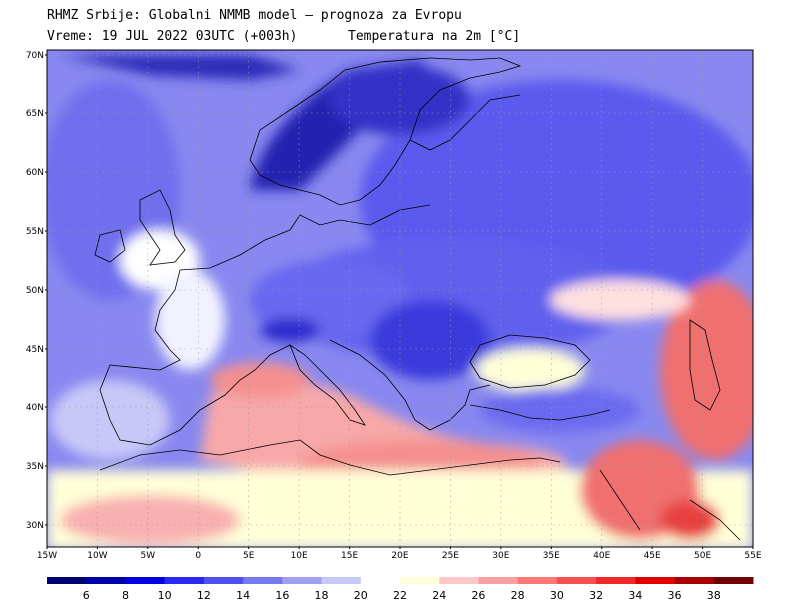 This screenshot has width=800, height=600. Describe the element at coordinates (322, 594) in the screenshot. I see `colorbar-label: 18` at that location.